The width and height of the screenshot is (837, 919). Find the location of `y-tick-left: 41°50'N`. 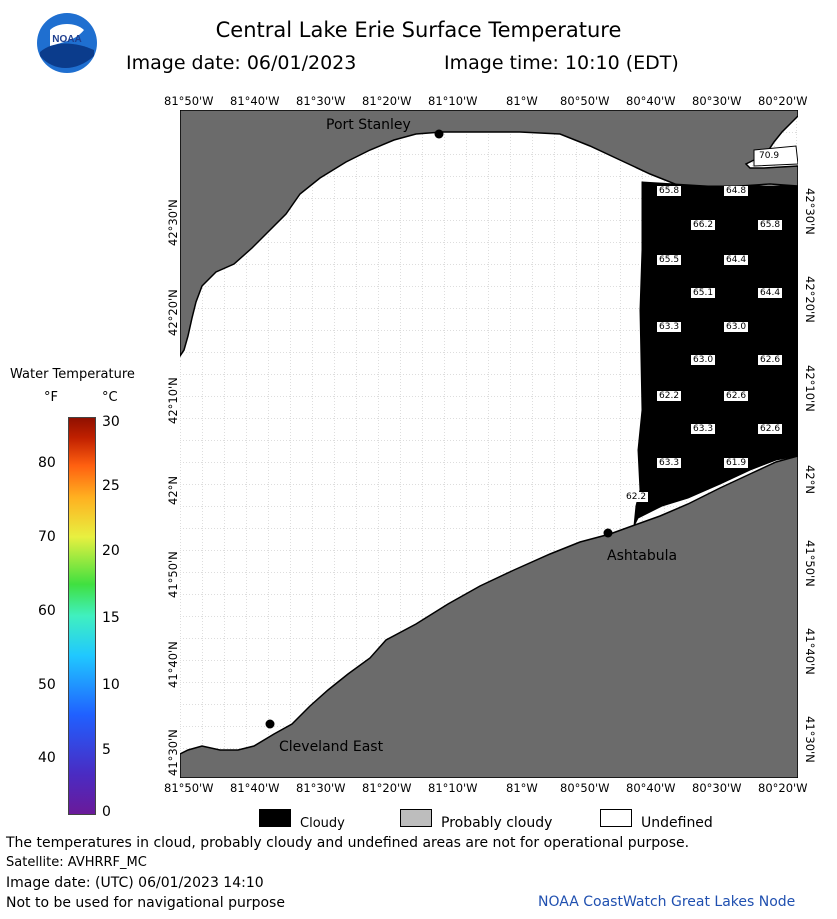

y-tick-left: 41°50'N is located at coordinates (173, 574).